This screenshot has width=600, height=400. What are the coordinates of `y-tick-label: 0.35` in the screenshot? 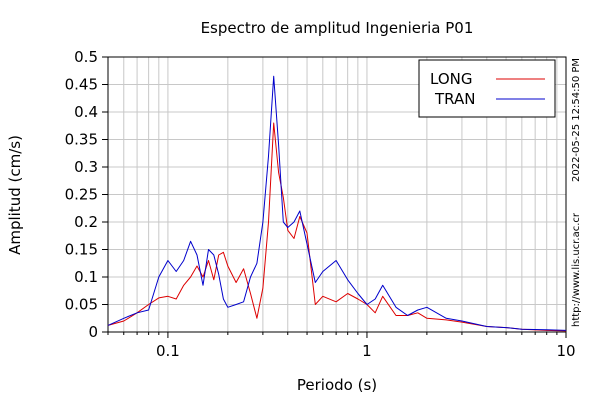 It's located at (81, 140).